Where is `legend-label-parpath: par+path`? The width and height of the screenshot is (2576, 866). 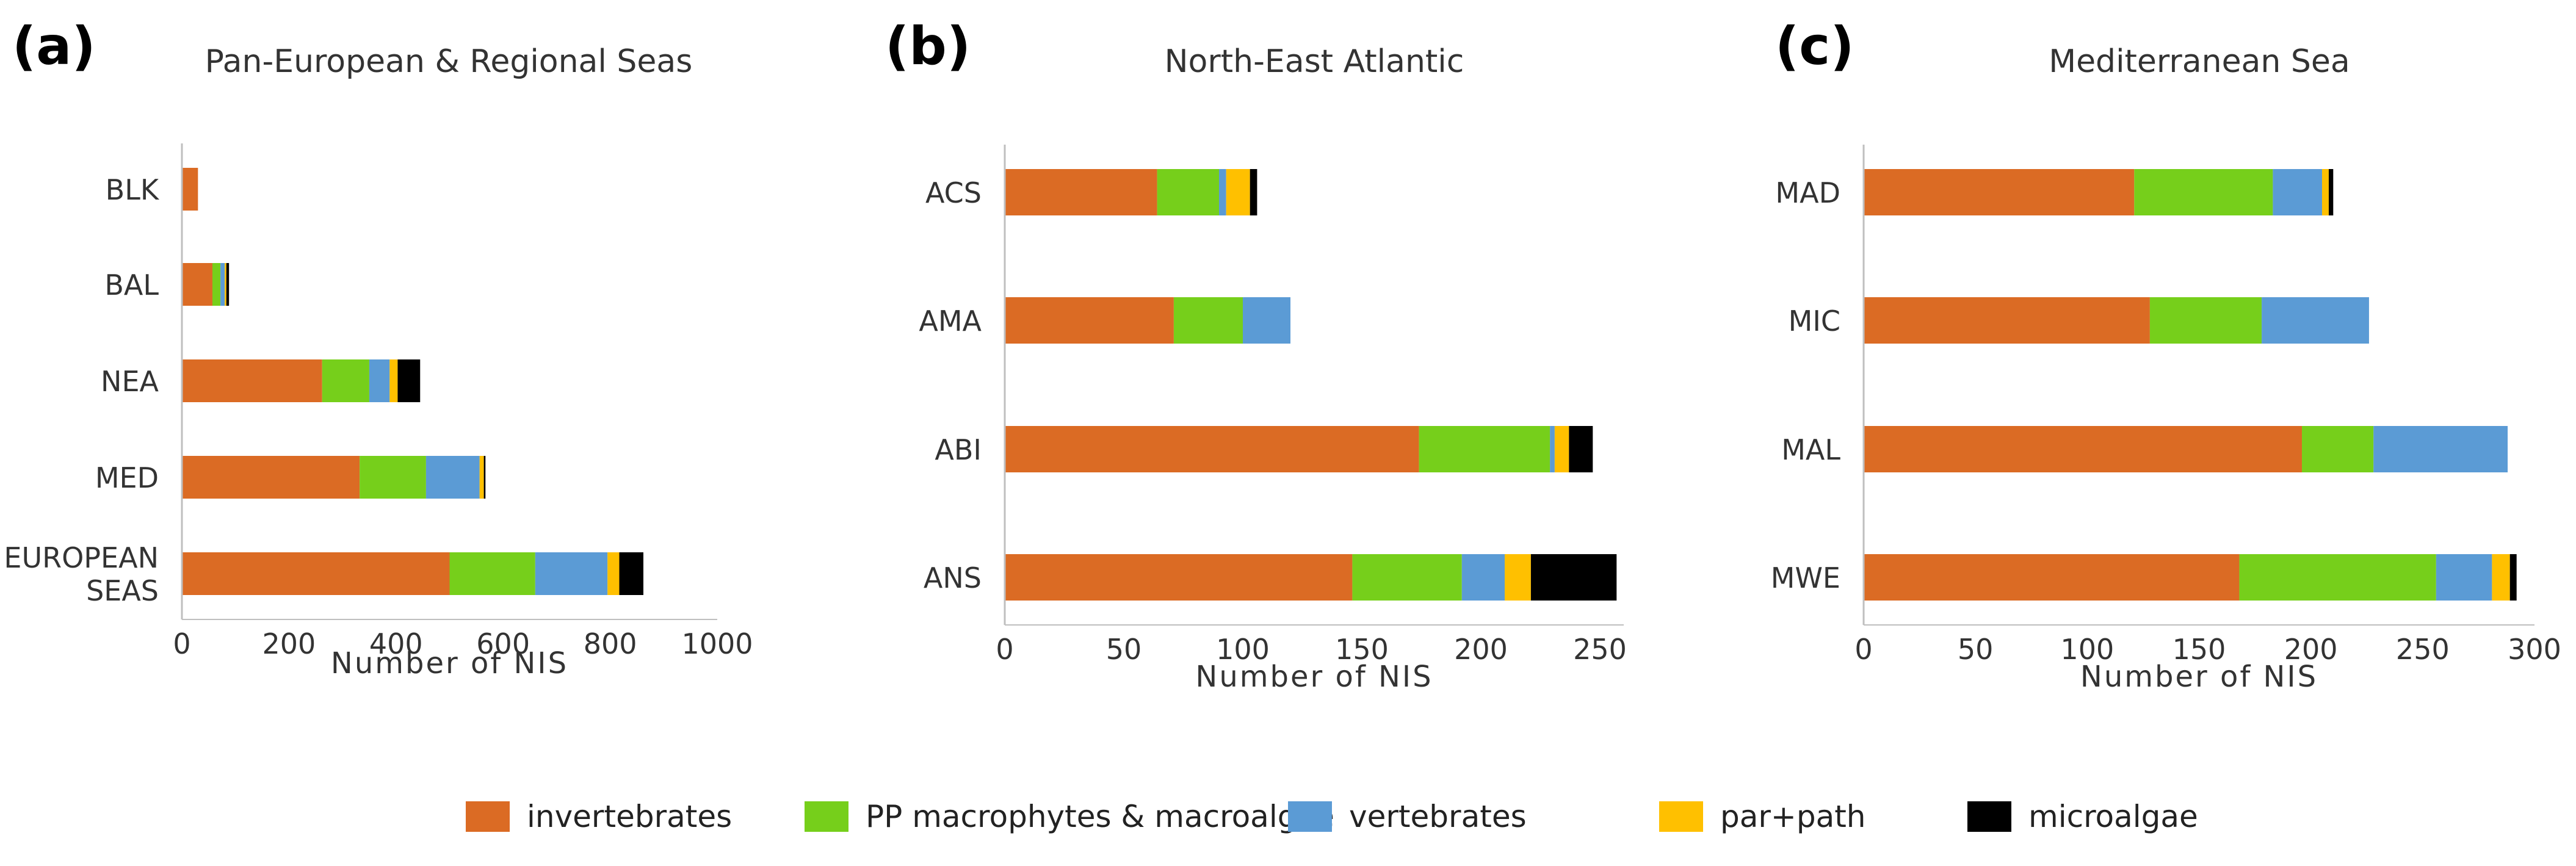
legend-label-parpath: par+path is located at coordinates (1793, 816).